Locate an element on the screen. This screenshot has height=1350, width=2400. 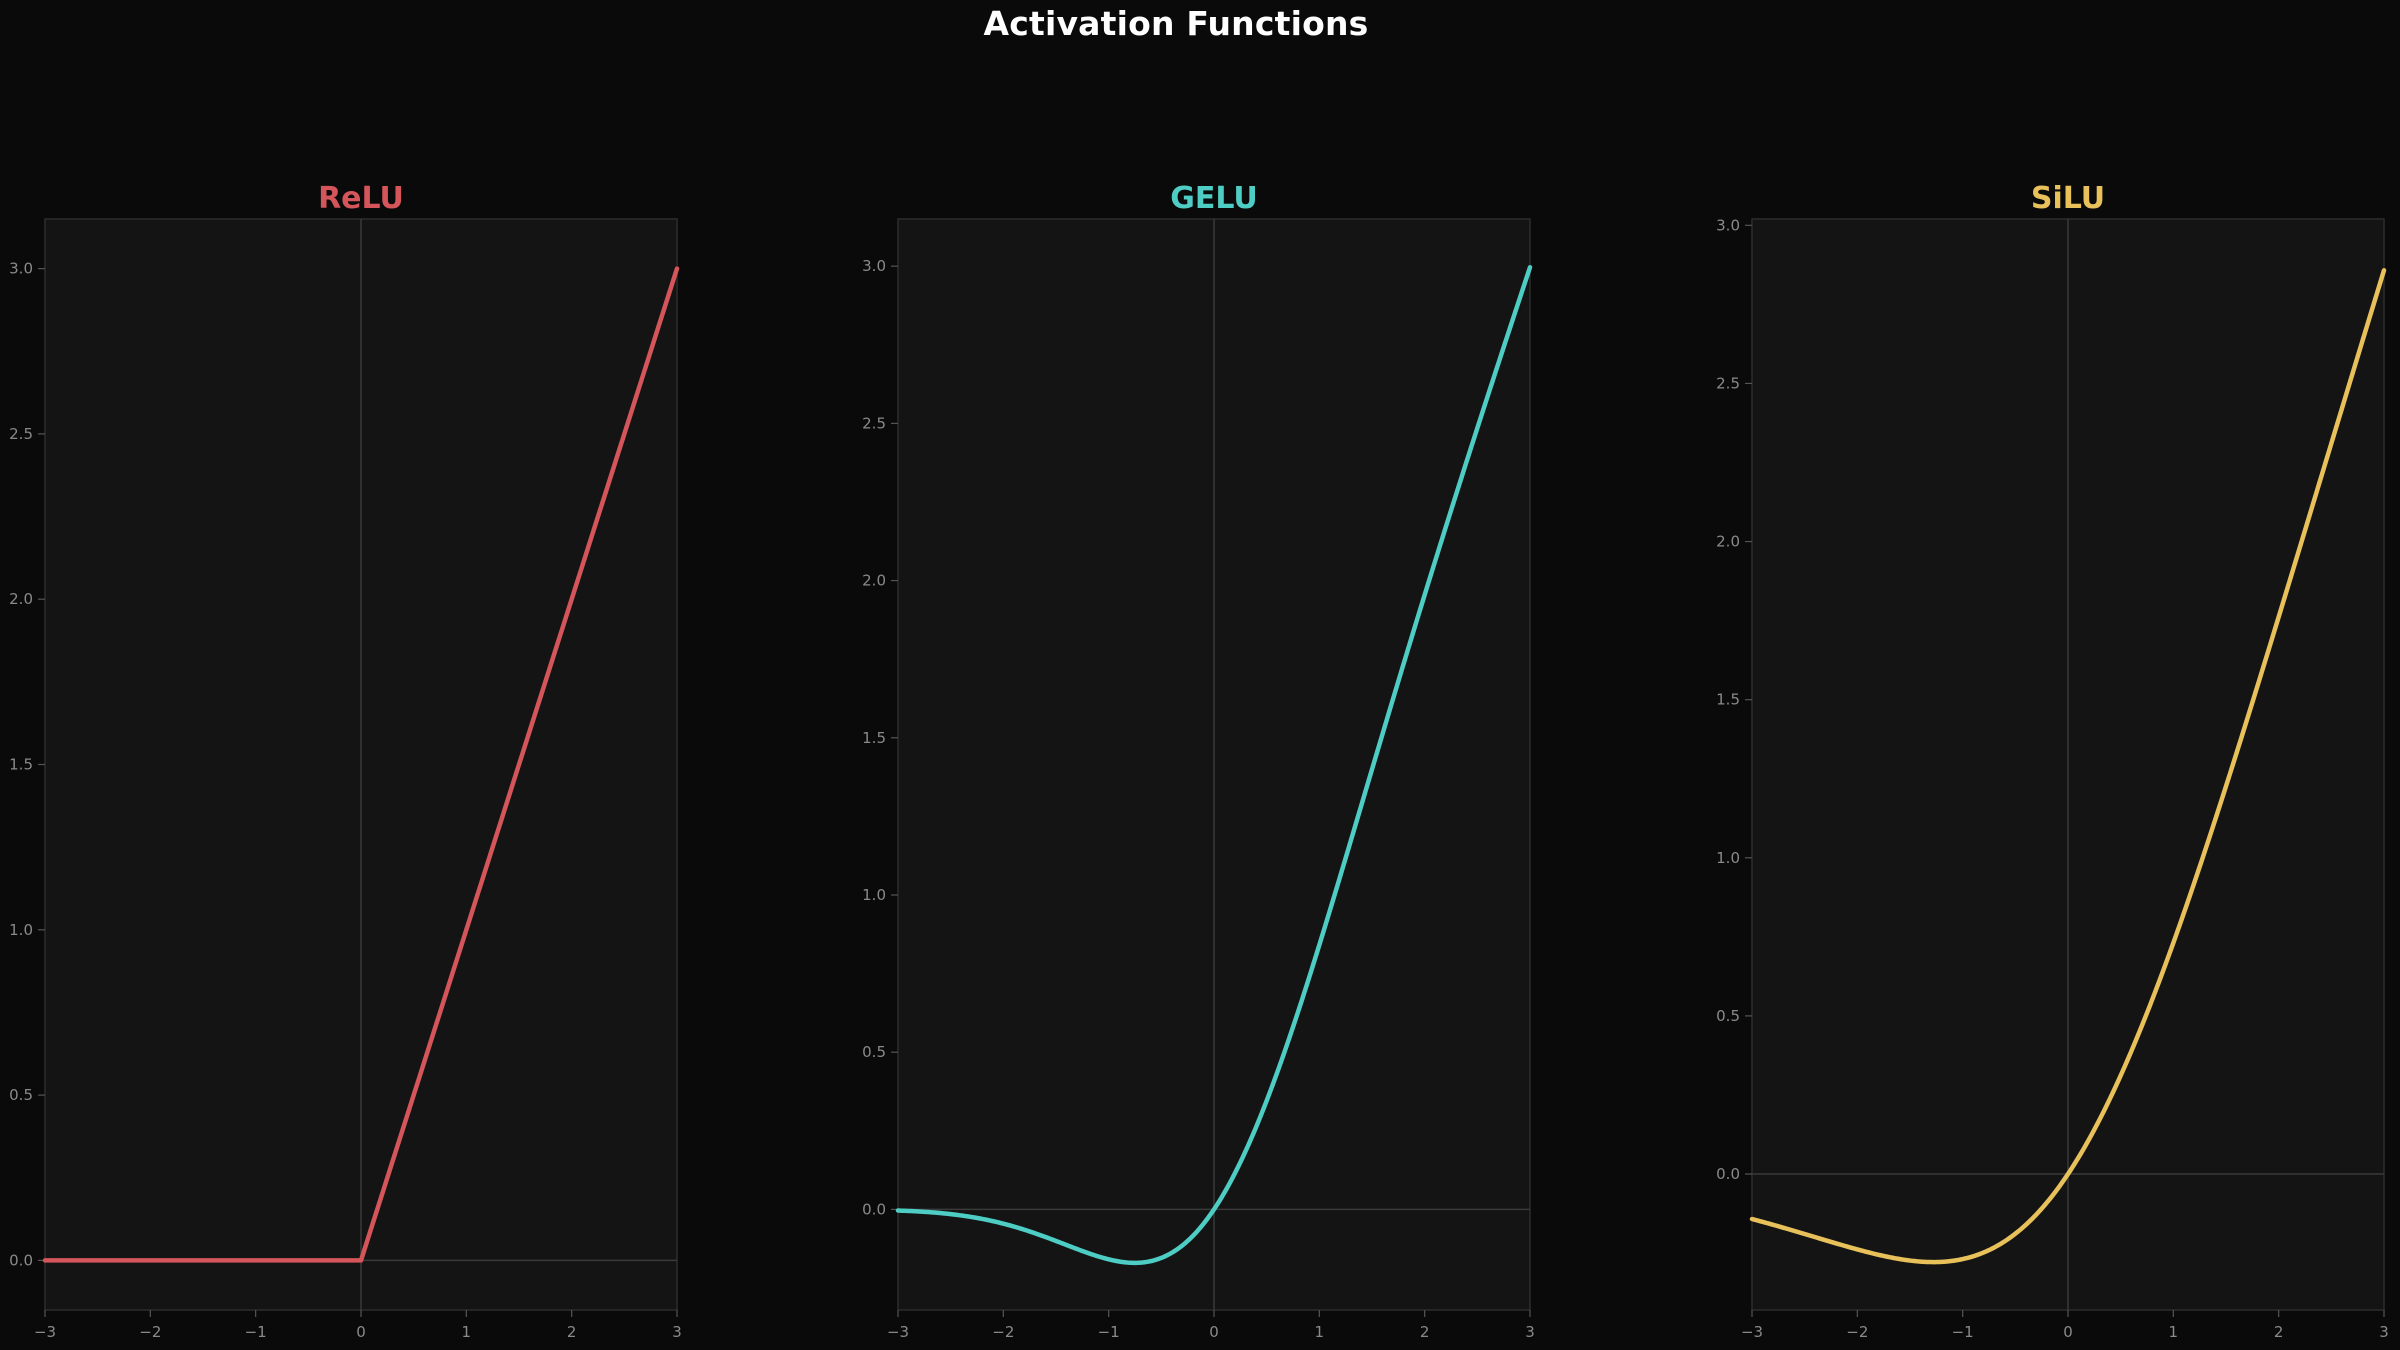
relu-xtick-label: 0 is located at coordinates (361, 1332).